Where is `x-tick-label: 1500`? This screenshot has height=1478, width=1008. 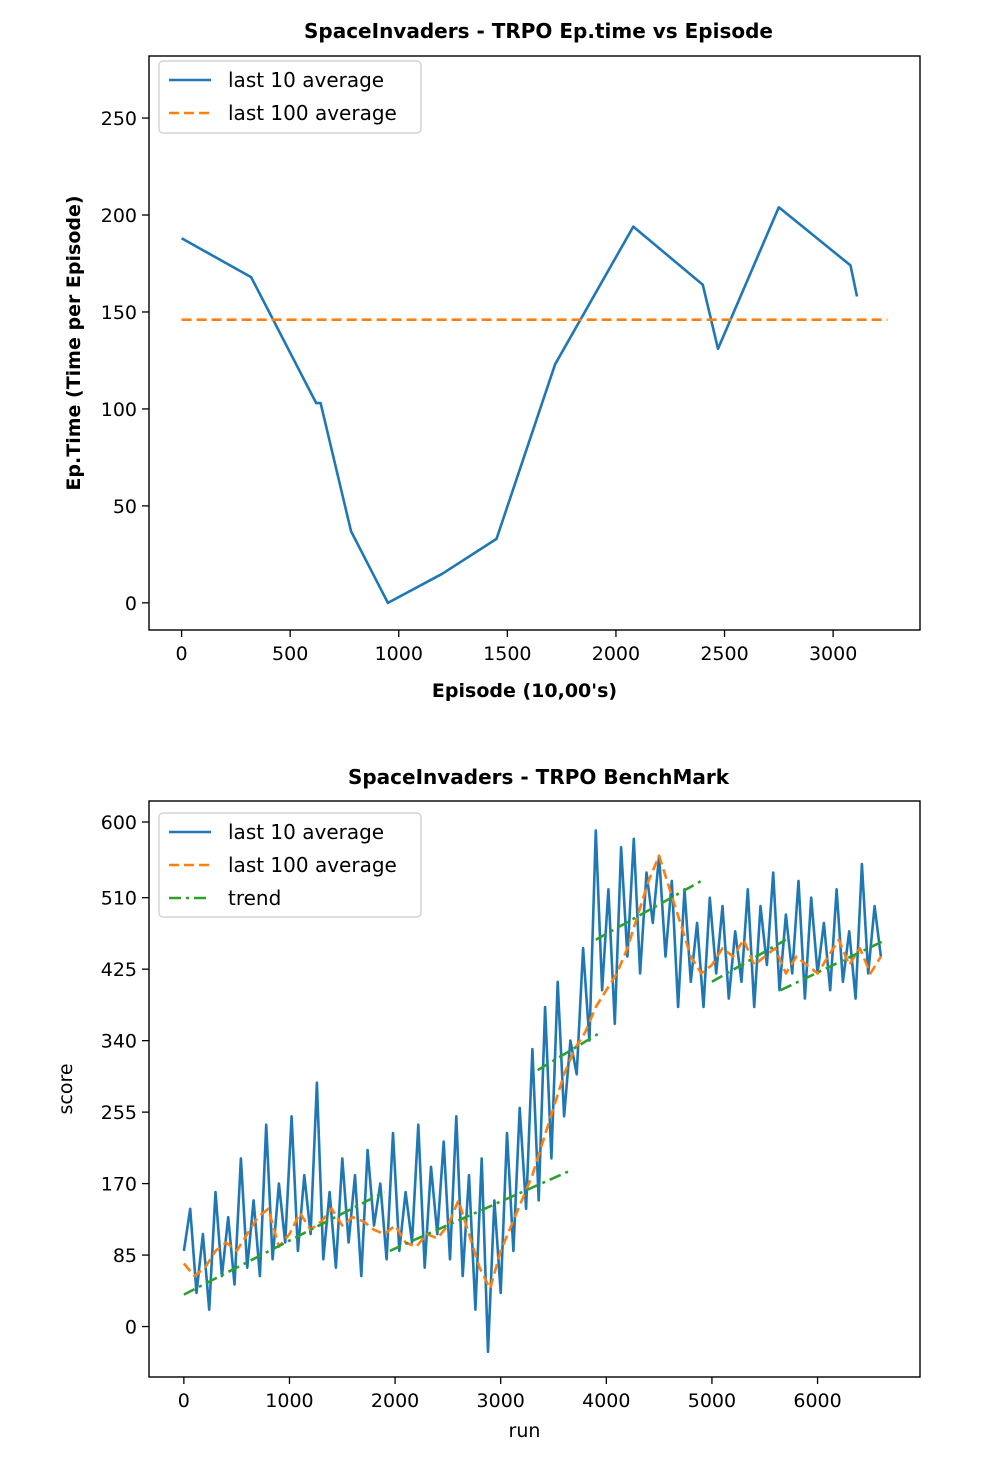 x-tick-label: 1500 is located at coordinates (507, 654).